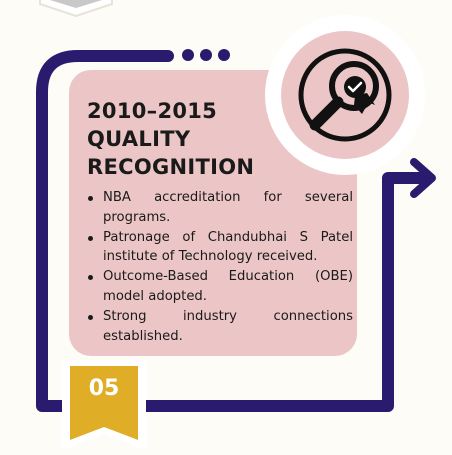  I want to click on icon-badge, so click(345, 95).